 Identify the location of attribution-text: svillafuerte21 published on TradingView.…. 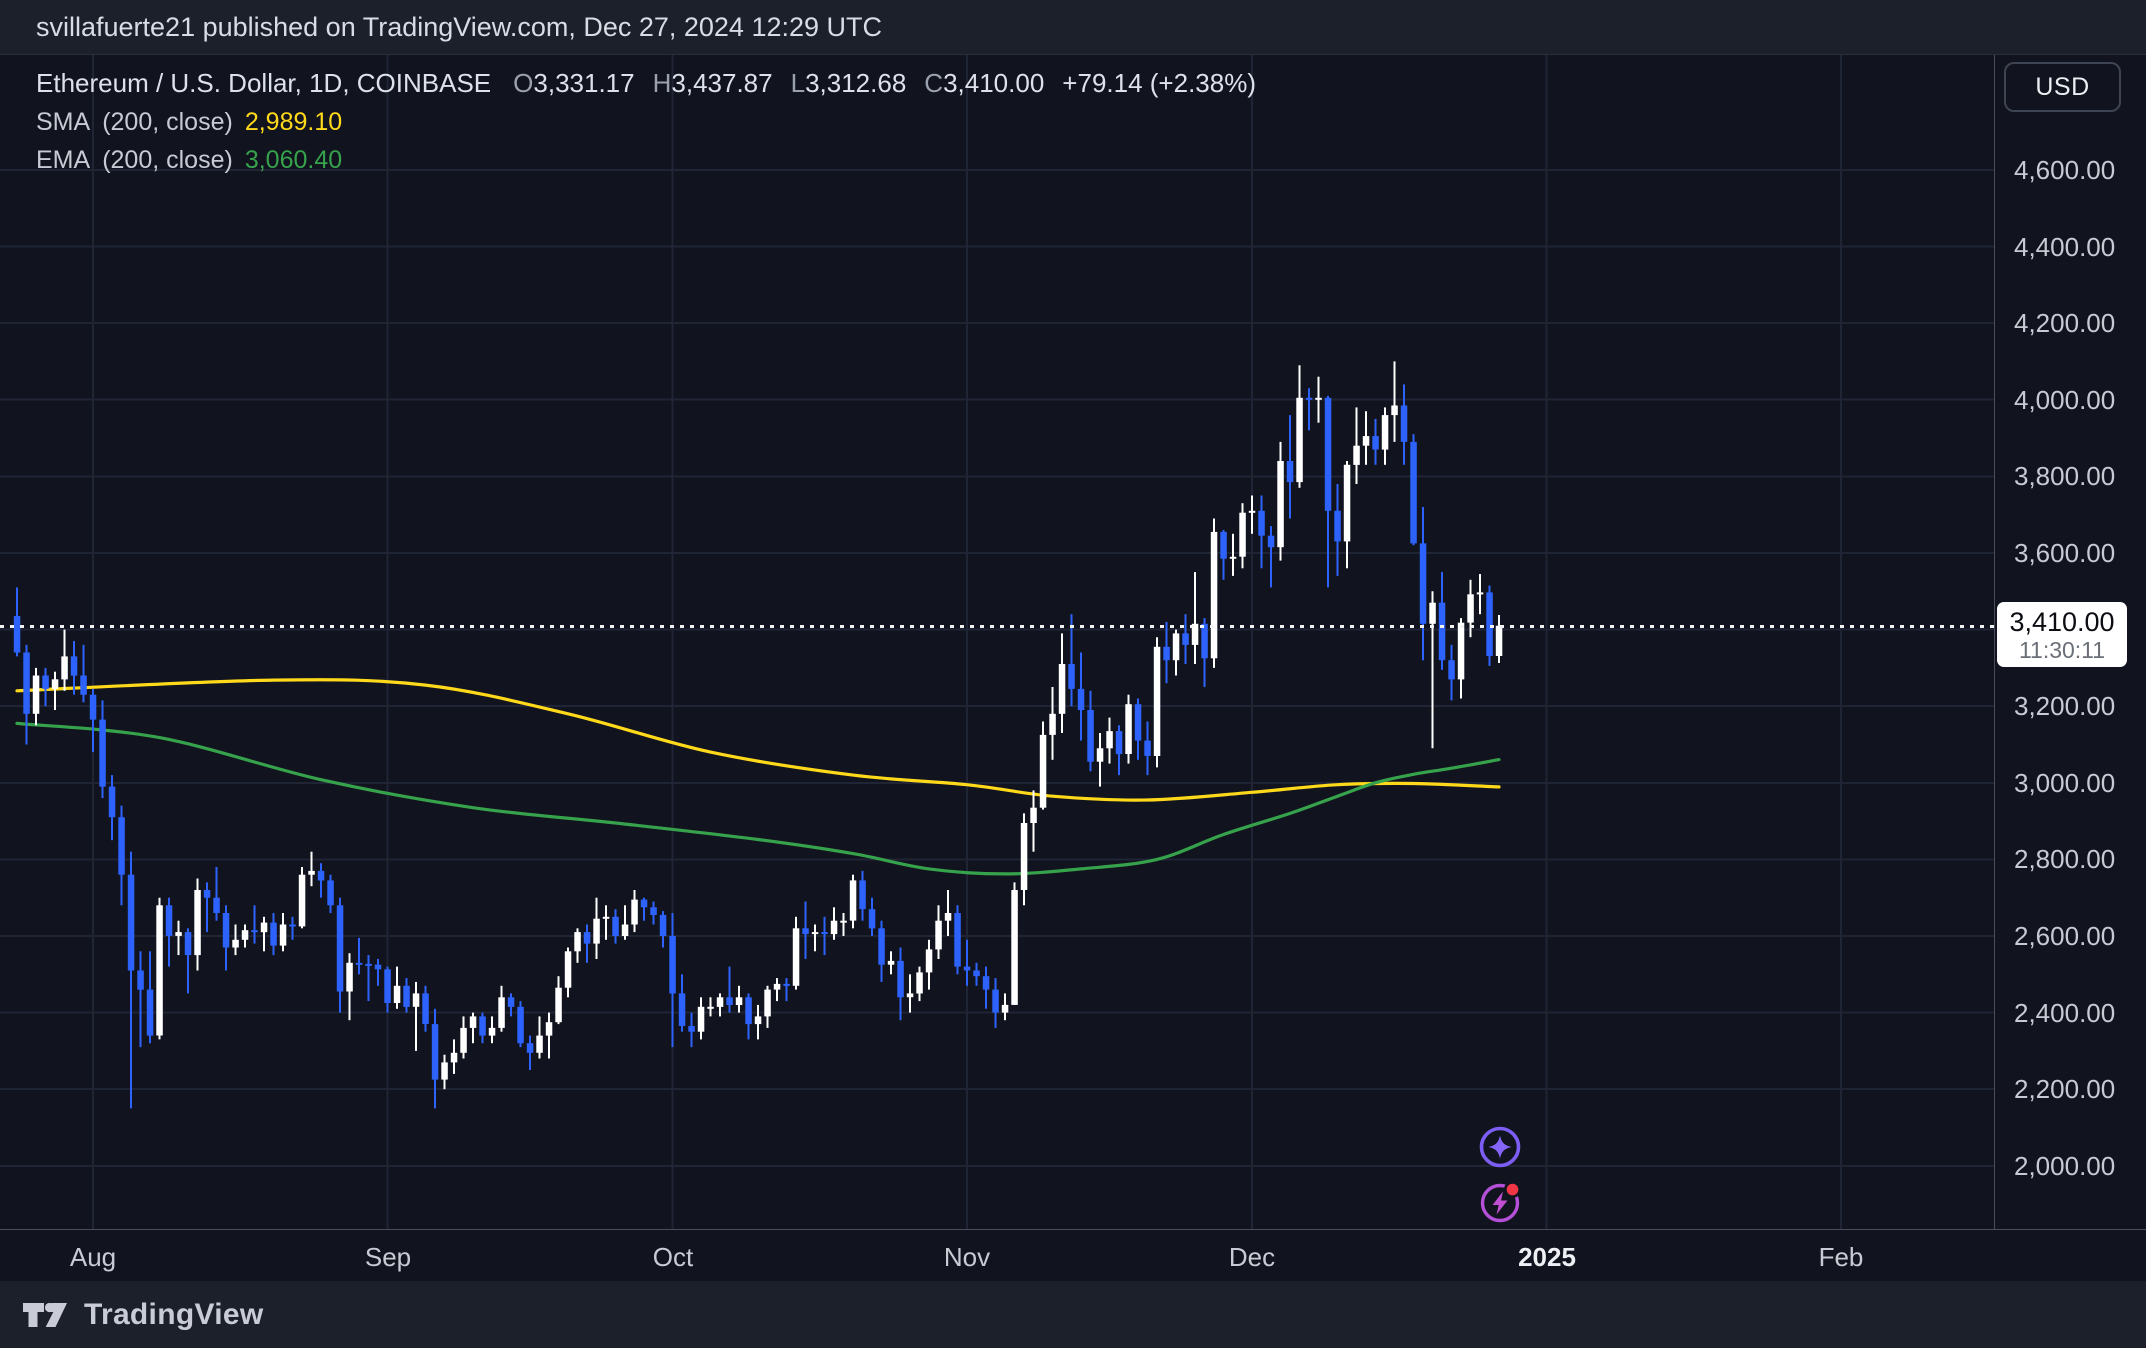
(459, 26).